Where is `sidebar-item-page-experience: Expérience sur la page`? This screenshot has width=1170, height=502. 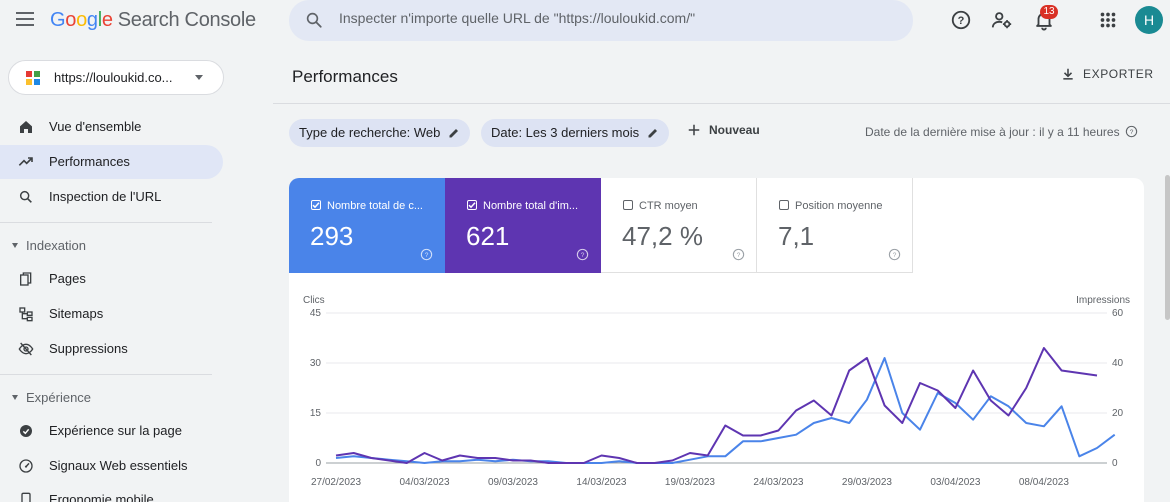 sidebar-item-page-experience: Expérience sur la page is located at coordinates (111, 431).